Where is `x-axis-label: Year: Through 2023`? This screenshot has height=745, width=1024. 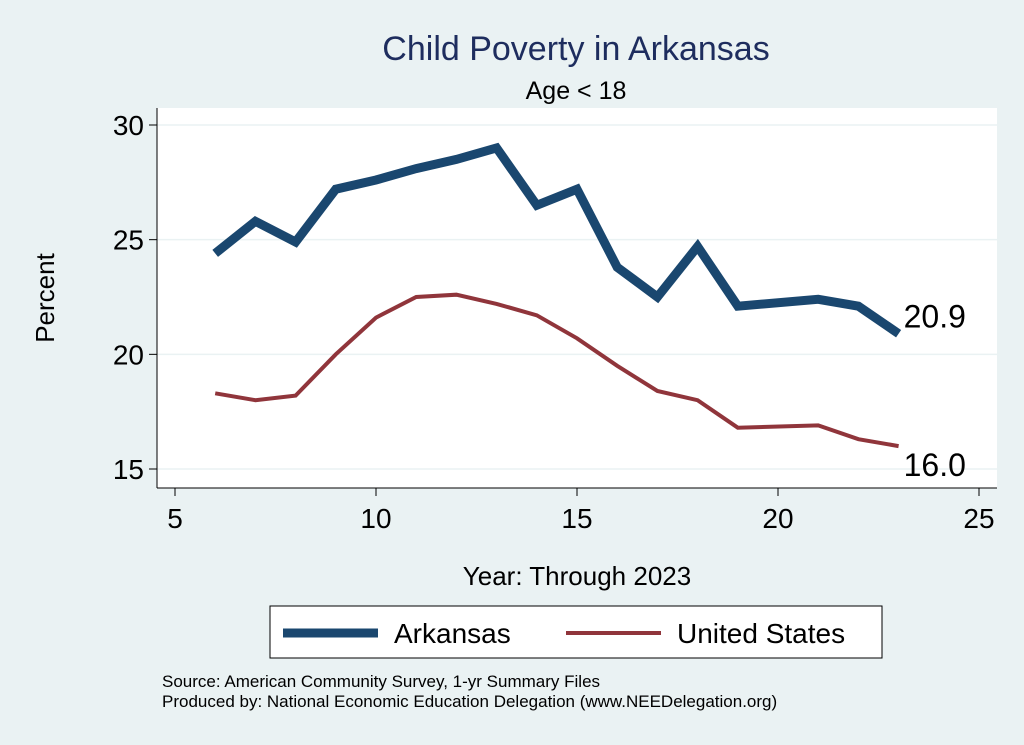 x-axis-label: Year: Through 2023 is located at coordinates (577, 576).